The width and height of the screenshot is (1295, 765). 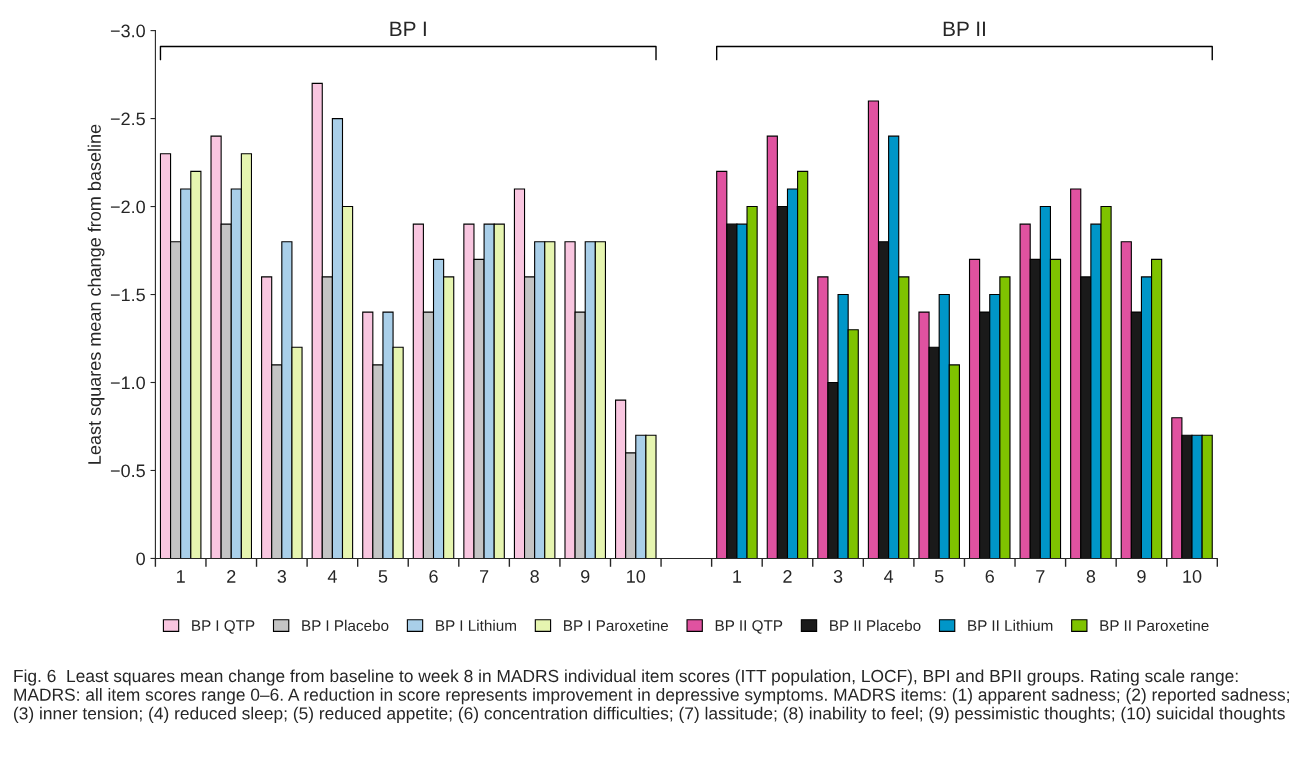 I want to click on y-tick-label: 0, so click(x=140, y=559).